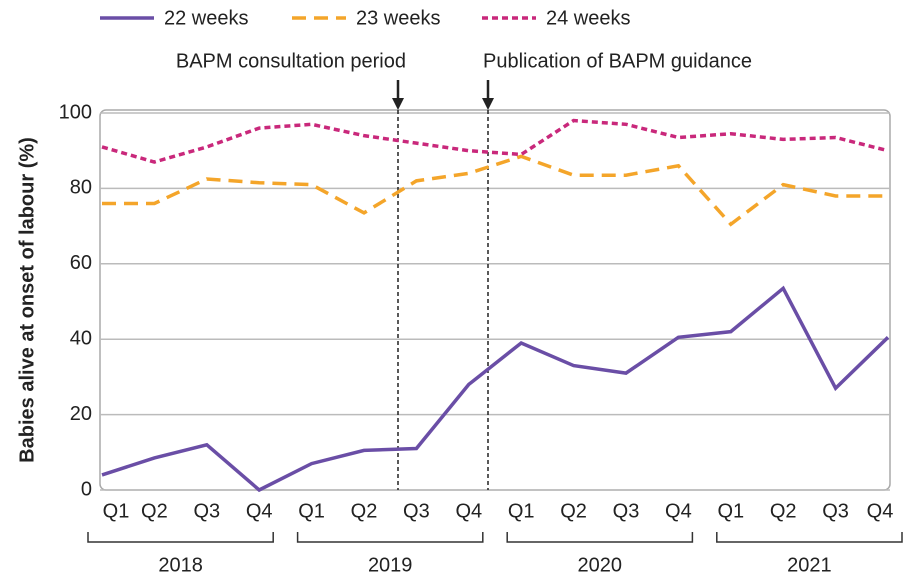 This screenshot has height=581, width=907. I want to click on year-label: 2018, so click(180, 565).